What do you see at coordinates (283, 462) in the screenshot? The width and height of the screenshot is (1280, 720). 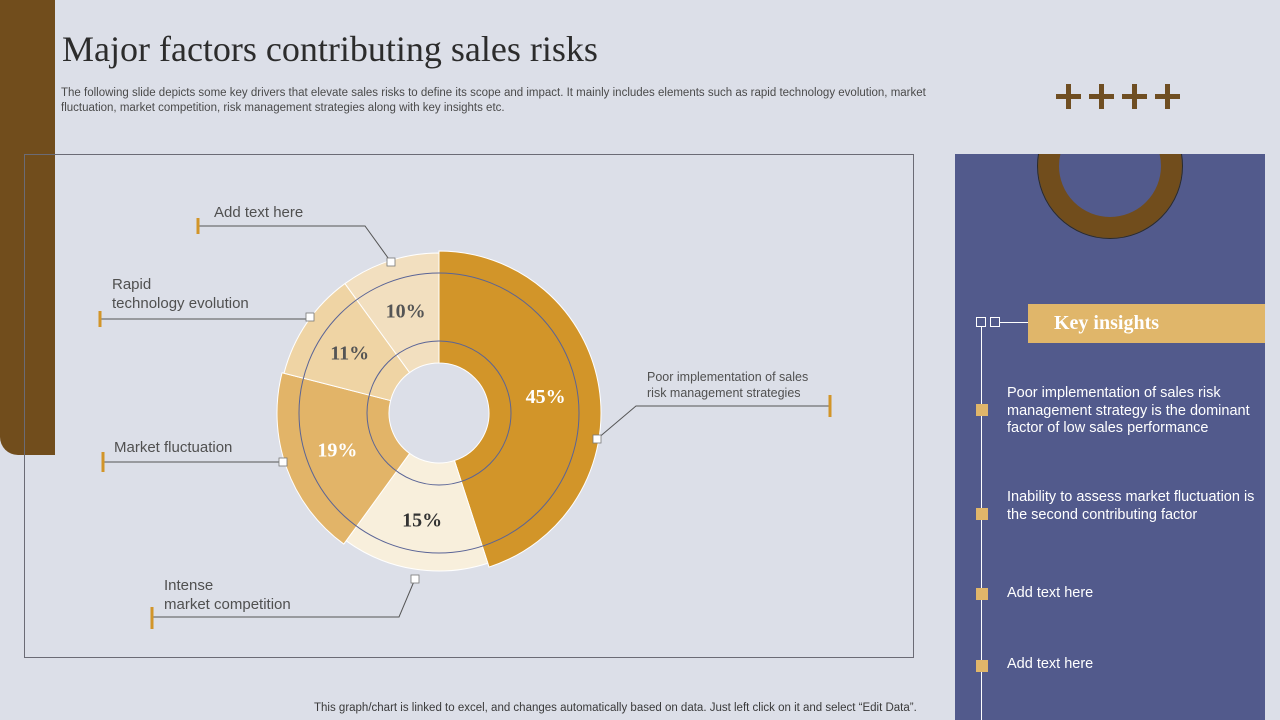 I see `leader-market-fluctuation-marker` at bounding box center [283, 462].